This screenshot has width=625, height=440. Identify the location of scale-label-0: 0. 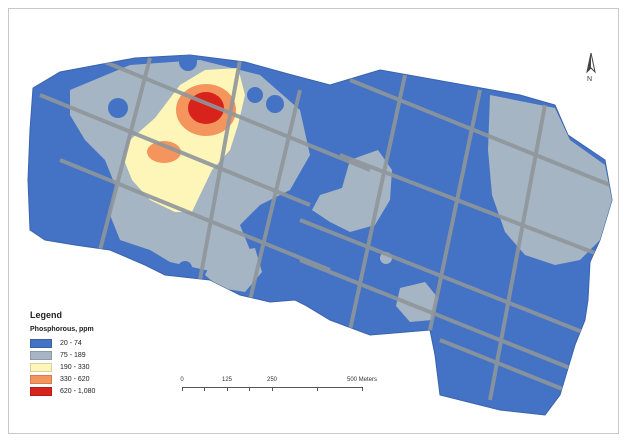
(182, 380).